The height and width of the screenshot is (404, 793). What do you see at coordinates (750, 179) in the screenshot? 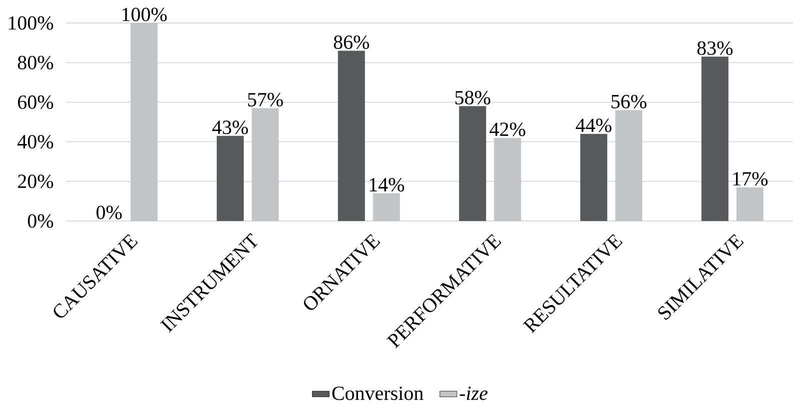
I see `data-label: 17%` at bounding box center [750, 179].